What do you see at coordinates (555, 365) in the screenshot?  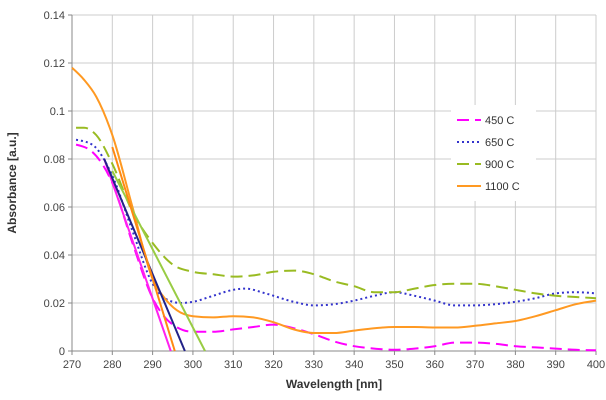 I see `x-tick-label: 390` at bounding box center [555, 365].